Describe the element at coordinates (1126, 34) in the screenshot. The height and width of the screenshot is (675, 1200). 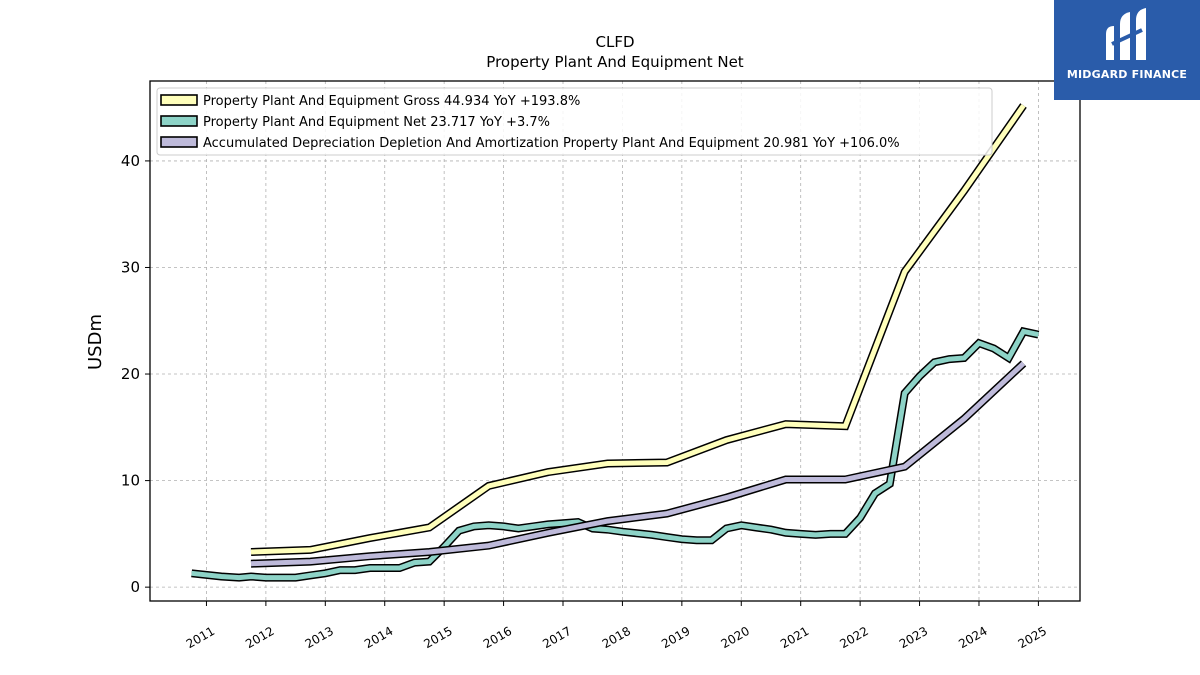
I see `logo-icon` at that location.